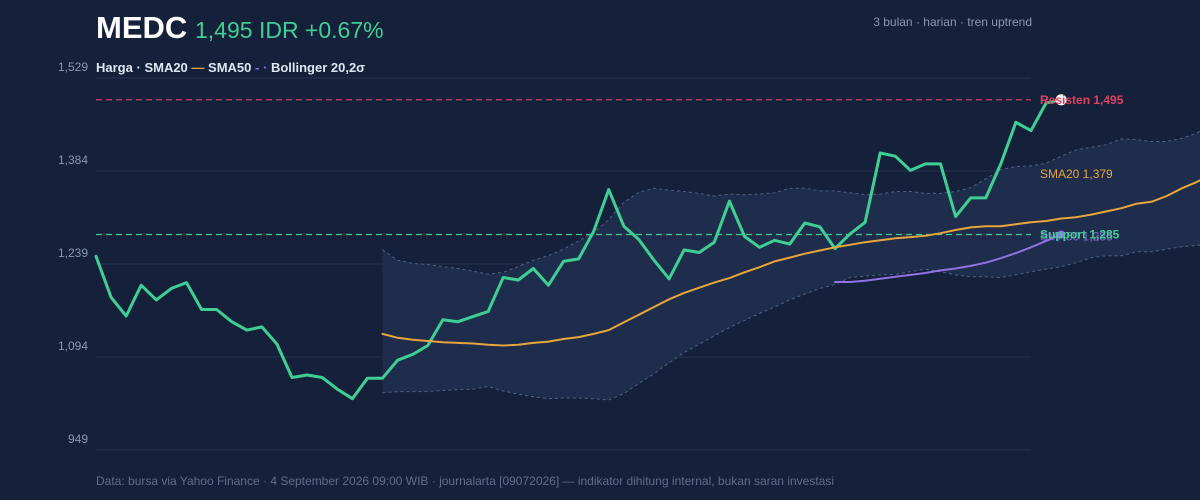  I want to click on price-end-marker, so click(1061, 100).